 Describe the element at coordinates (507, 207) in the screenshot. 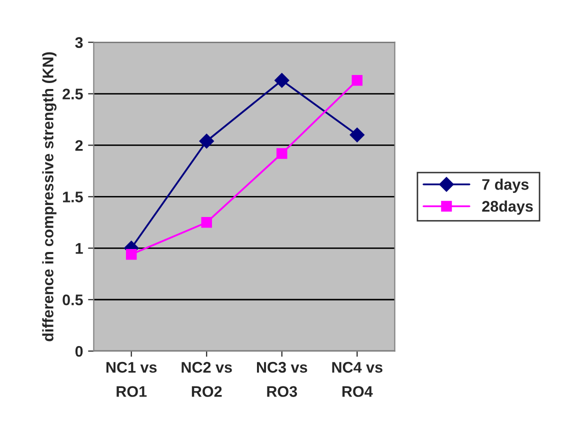

I see `legend-label: 28days` at that location.